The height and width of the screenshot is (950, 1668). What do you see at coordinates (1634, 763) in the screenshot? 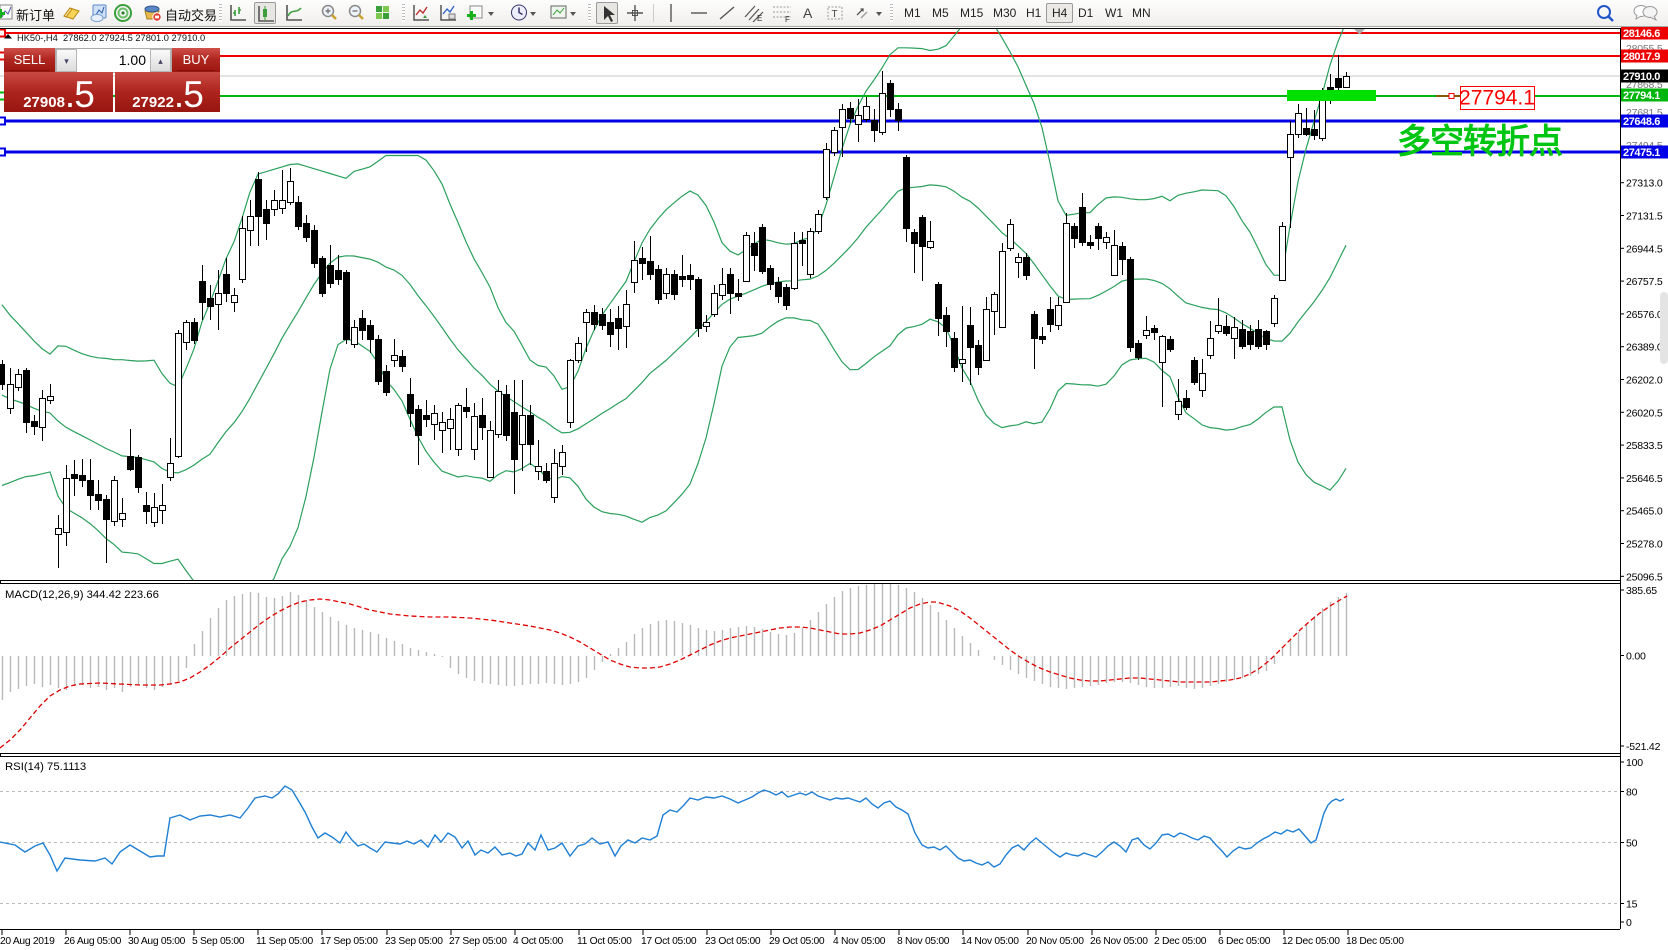
I see `svg-text: 100` at bounding box center [1634, 763].